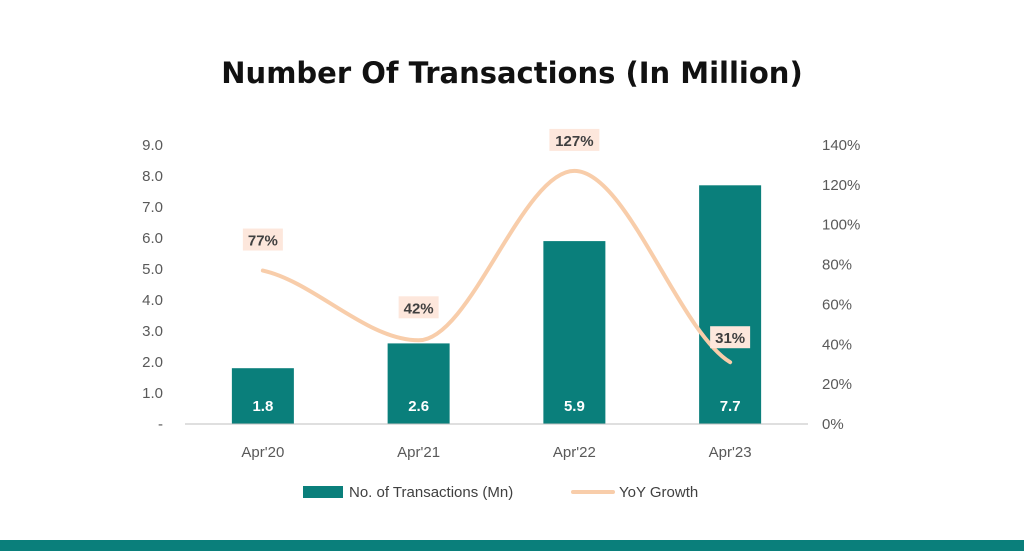 This screenshot has height=551, width=1024. What do you see at coordinates (837, 384) in the screenshot?
I see `right-tick-label-1: 20%` at bounding box center [837, 384].